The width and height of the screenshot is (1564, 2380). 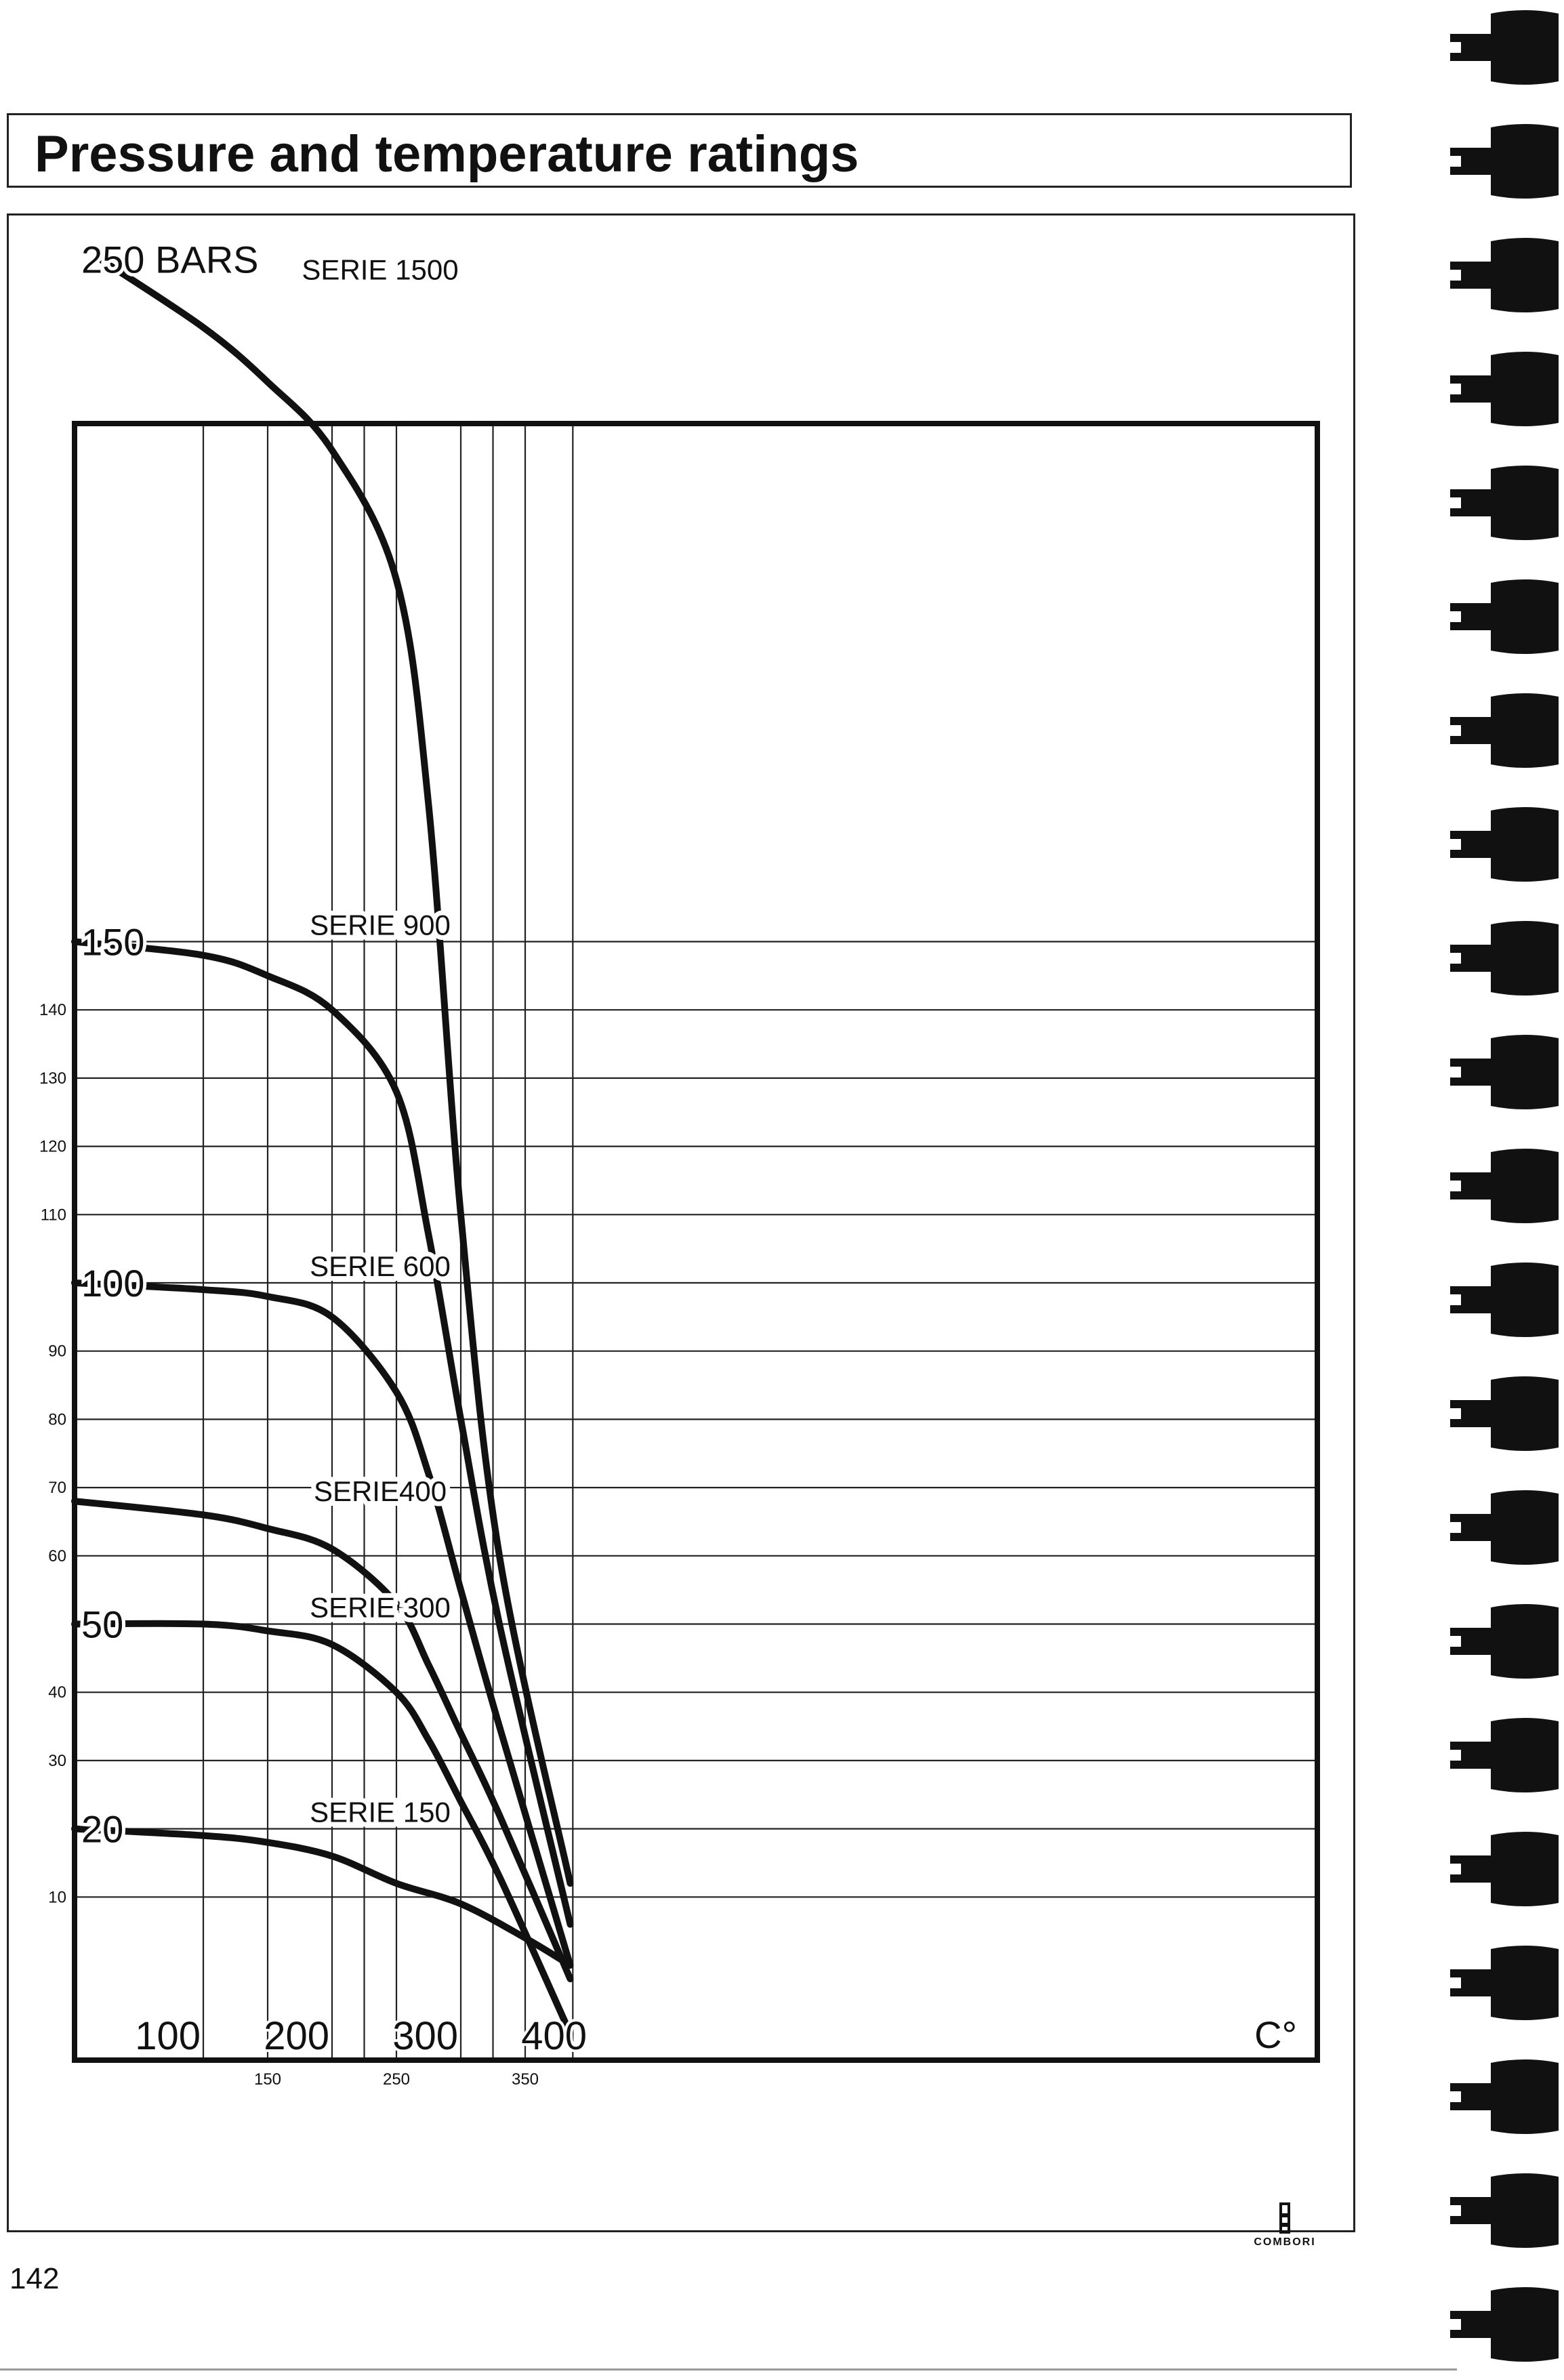 I want to click on page-title: Pressure and temperature ratings, so click(x=447, y=154).